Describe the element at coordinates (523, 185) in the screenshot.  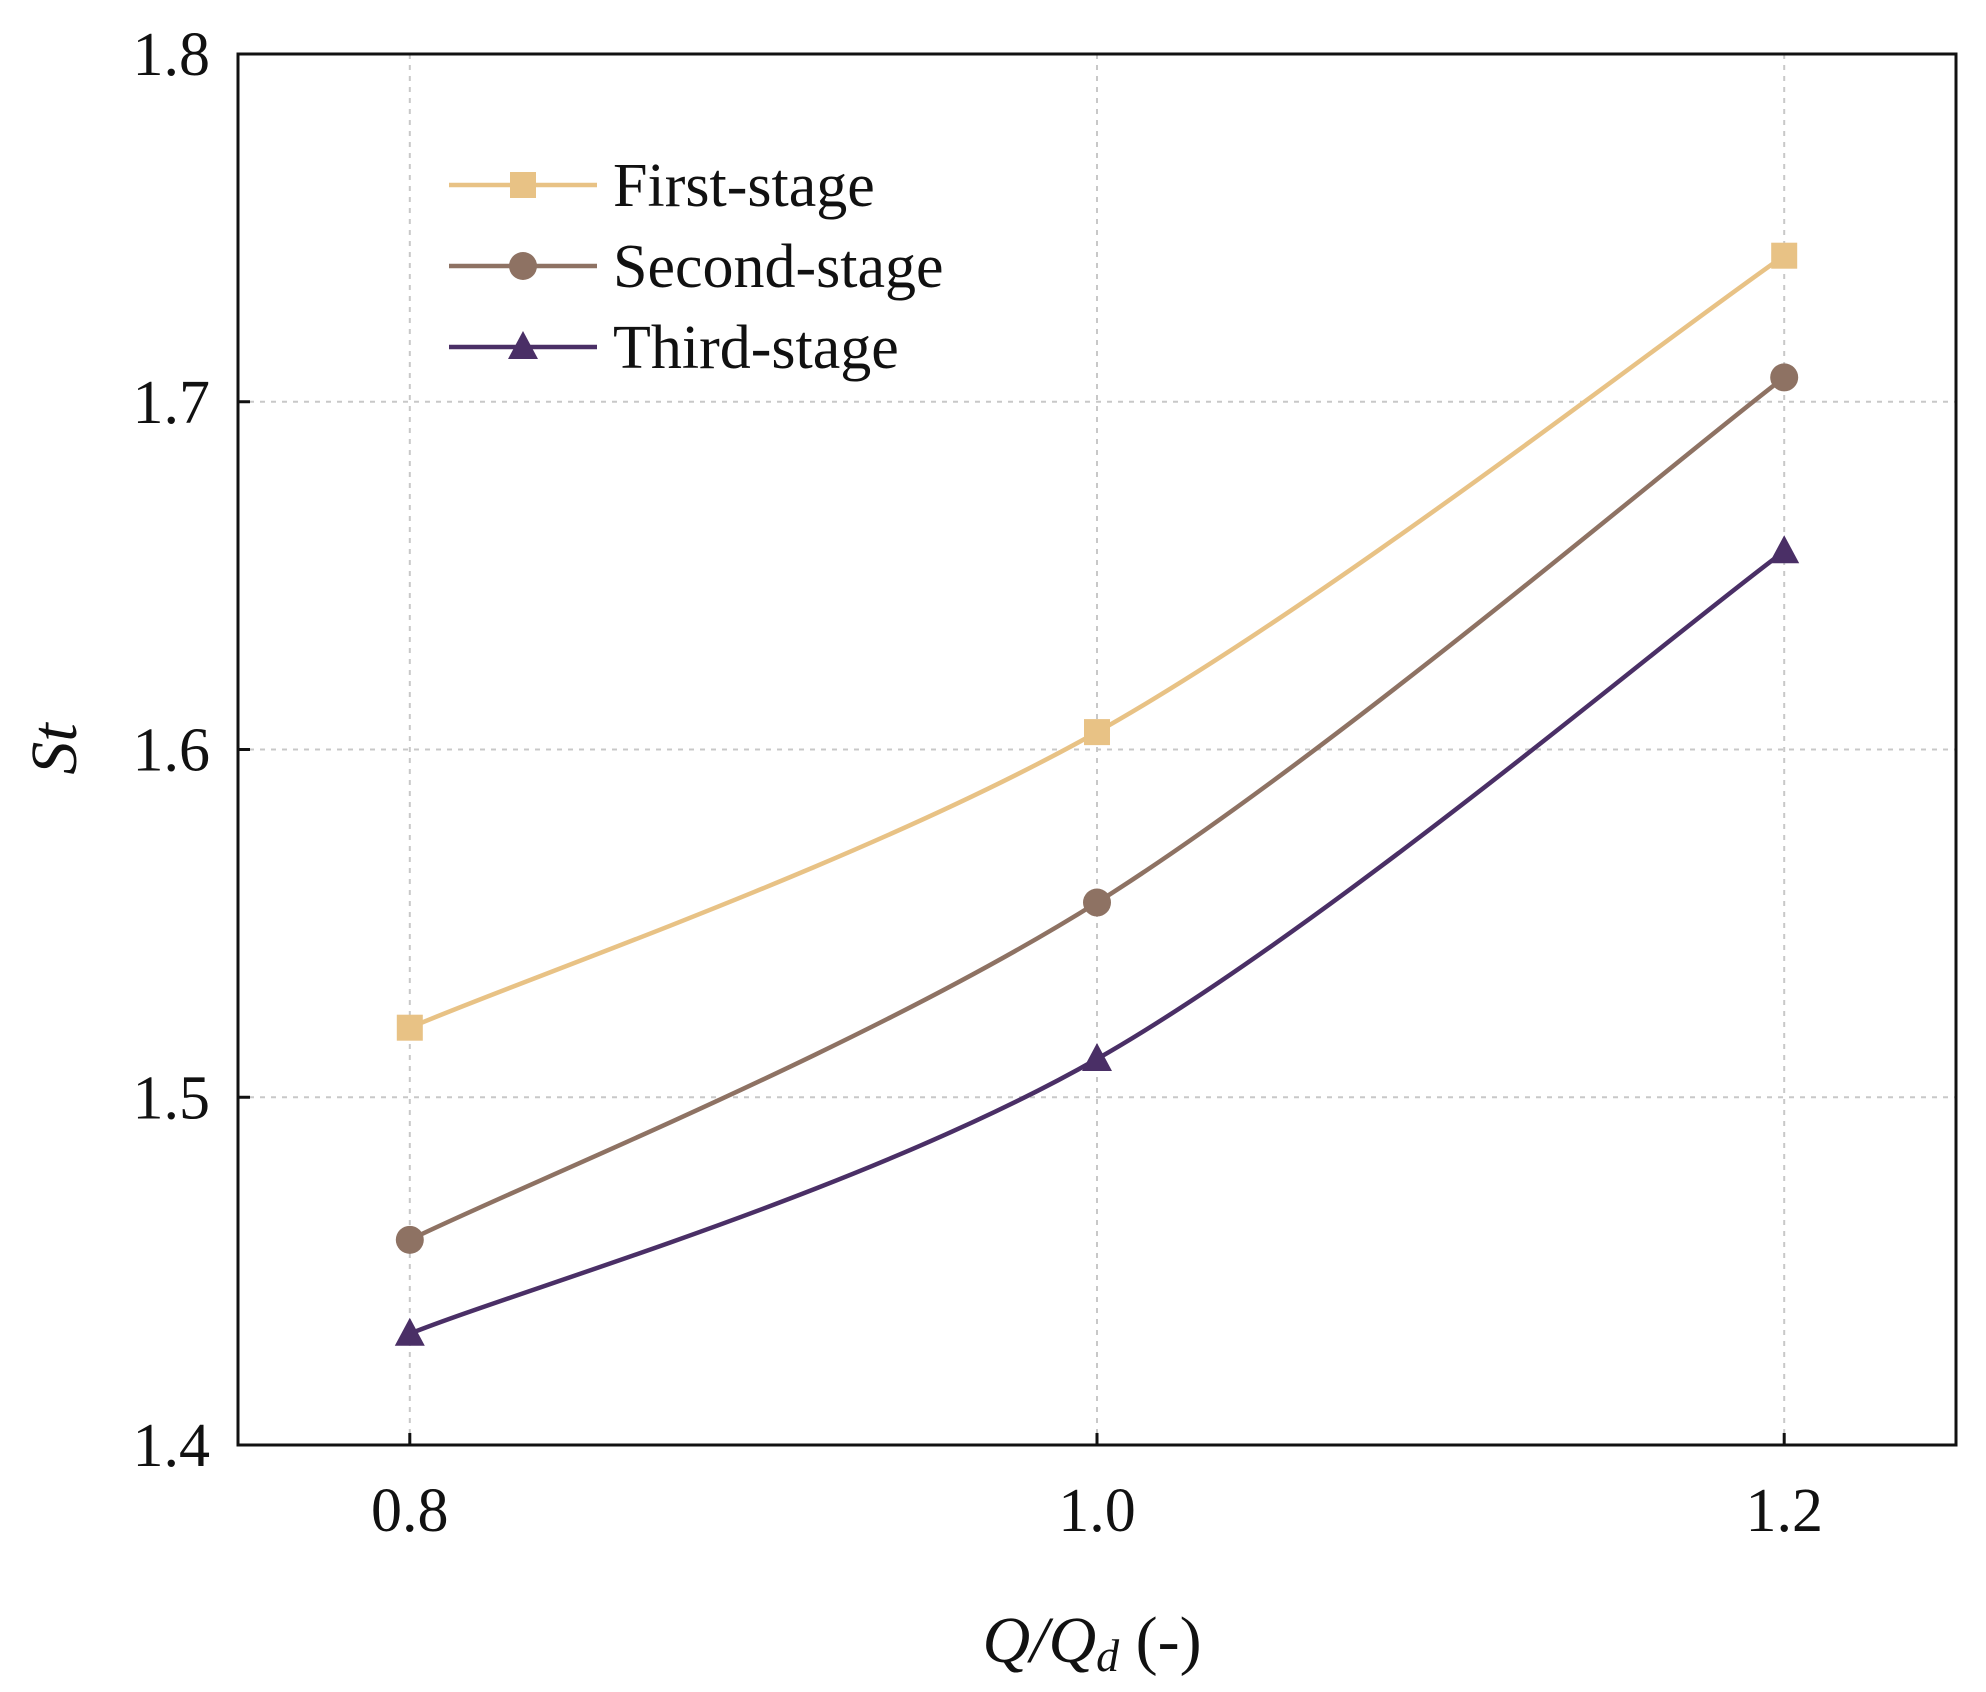
I see `legend-marker-square` at that location.